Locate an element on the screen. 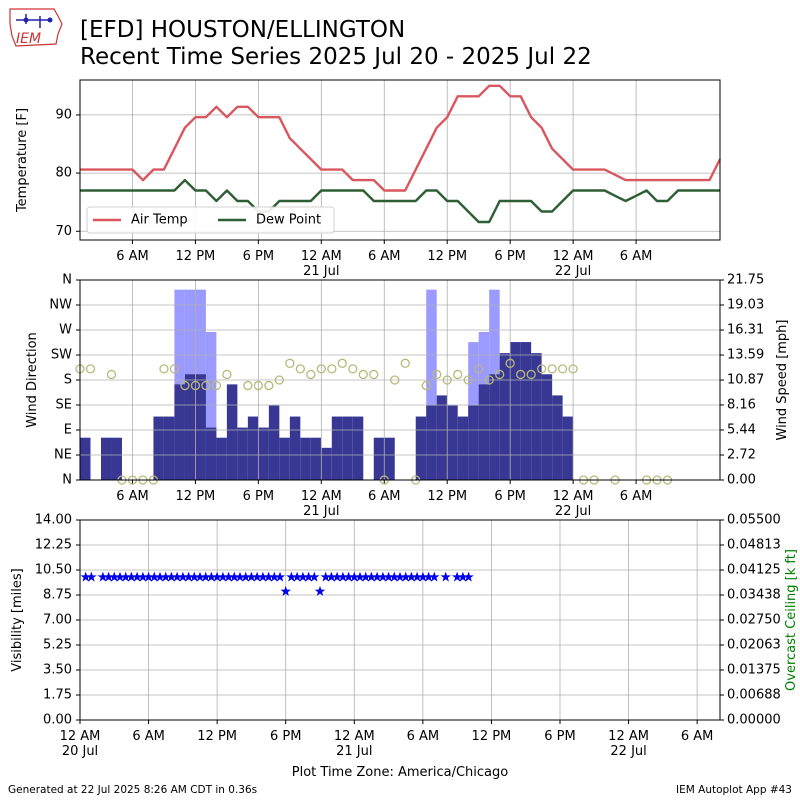 This screenshot has height=800, width=800. temp-x-tick-label: 21 Jul is located at coordinates (321, 271).